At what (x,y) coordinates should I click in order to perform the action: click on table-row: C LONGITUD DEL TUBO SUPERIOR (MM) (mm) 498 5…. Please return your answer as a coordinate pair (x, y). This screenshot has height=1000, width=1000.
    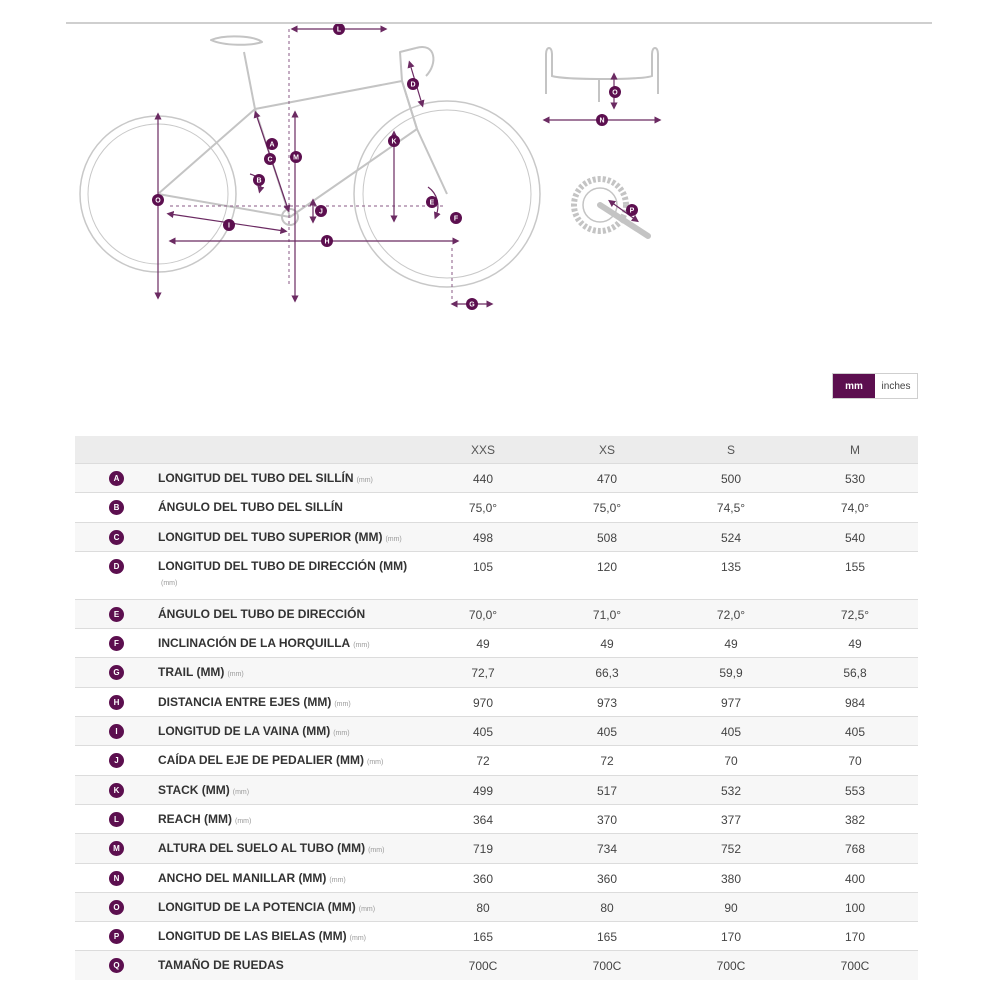
    Looking at the image, I should click on (496, 536).